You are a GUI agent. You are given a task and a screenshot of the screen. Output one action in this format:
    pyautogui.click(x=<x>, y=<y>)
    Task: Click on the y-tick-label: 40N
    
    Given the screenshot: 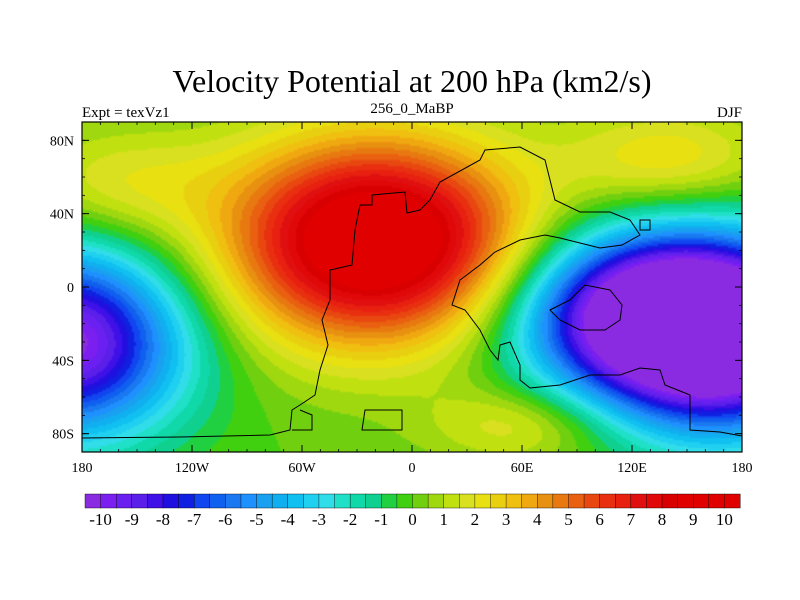 What is the action you would take?
    pyautogui.click(x=62, y=215)
    